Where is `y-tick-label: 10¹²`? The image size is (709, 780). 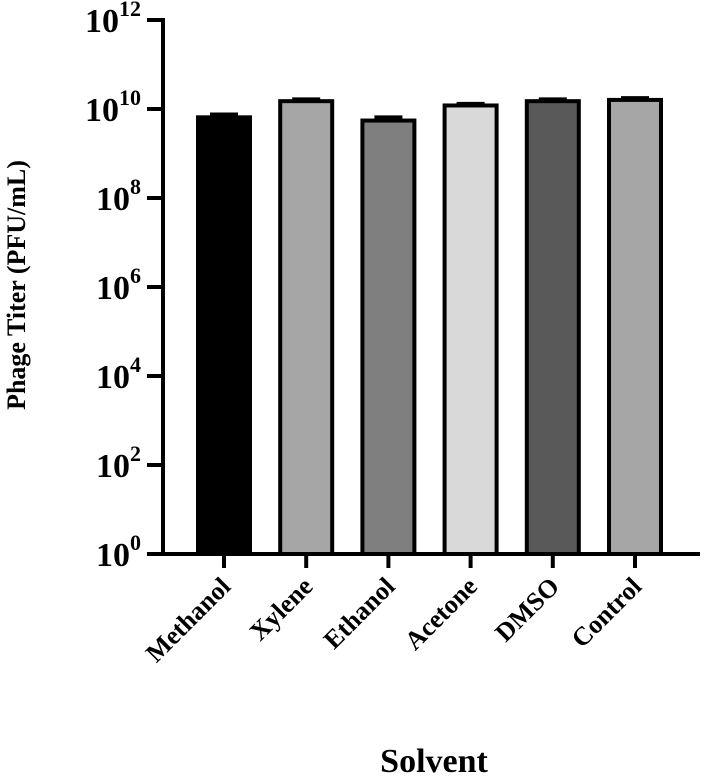 y-tick-label: 10¹² is located at coordinates (113, 20).